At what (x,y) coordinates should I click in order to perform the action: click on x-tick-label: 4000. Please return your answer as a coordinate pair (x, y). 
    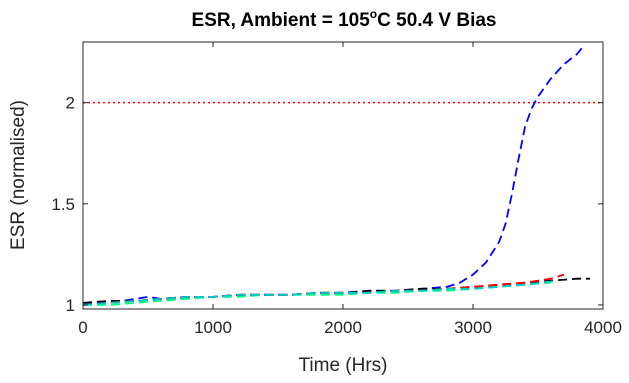
    Looking at the image, I should click on (603, 327).